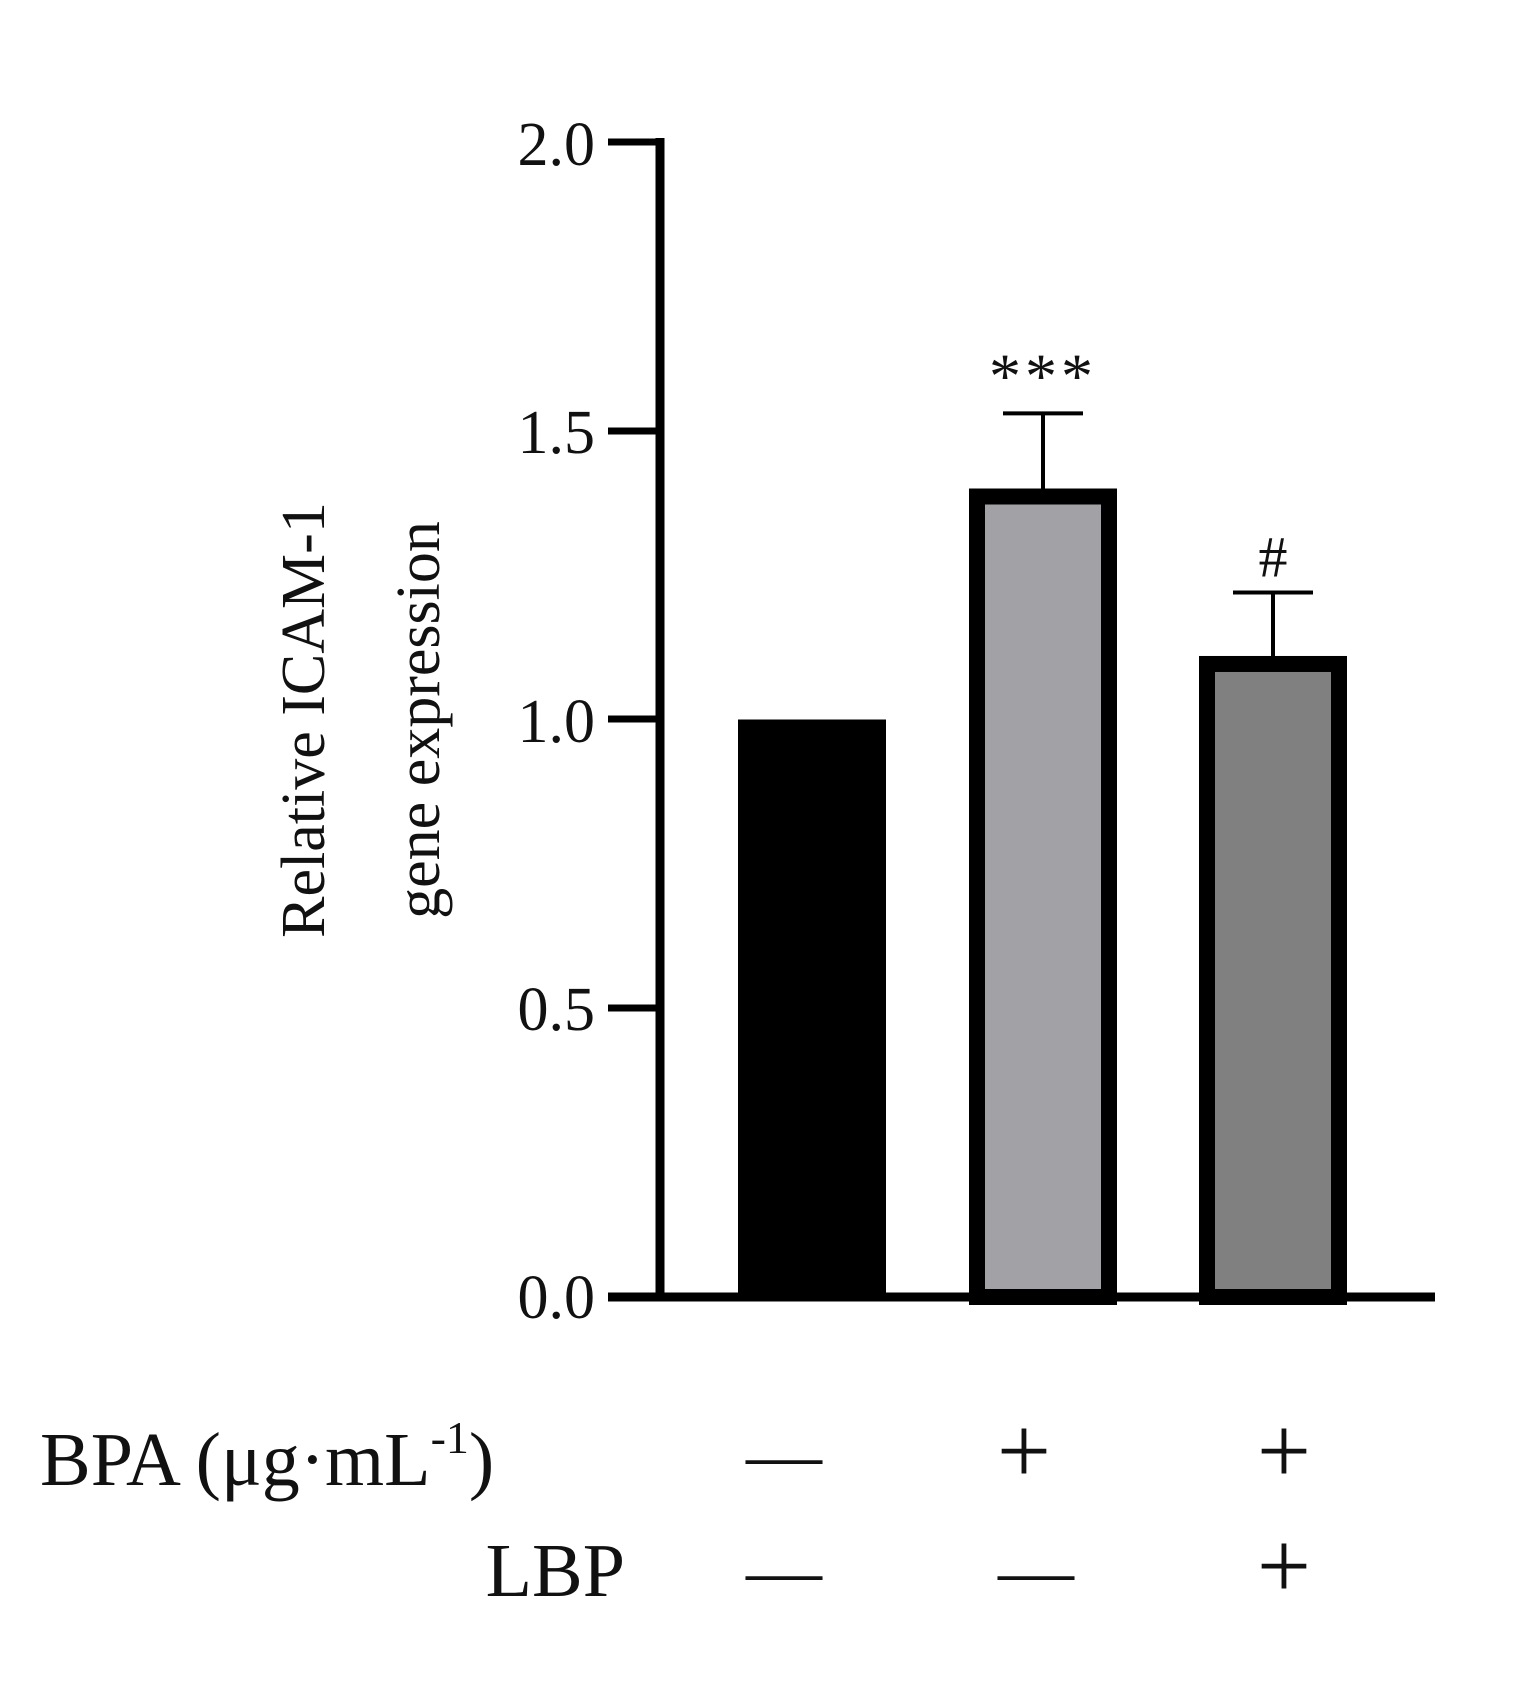 This screenshot has width=1535, height=1689. What do you see at coordinates (675, 1450) in the screenshot?
I see `treatment-row-bpa: BPA (μg·mL-1) — + +` at bounding box center [675, 1450].